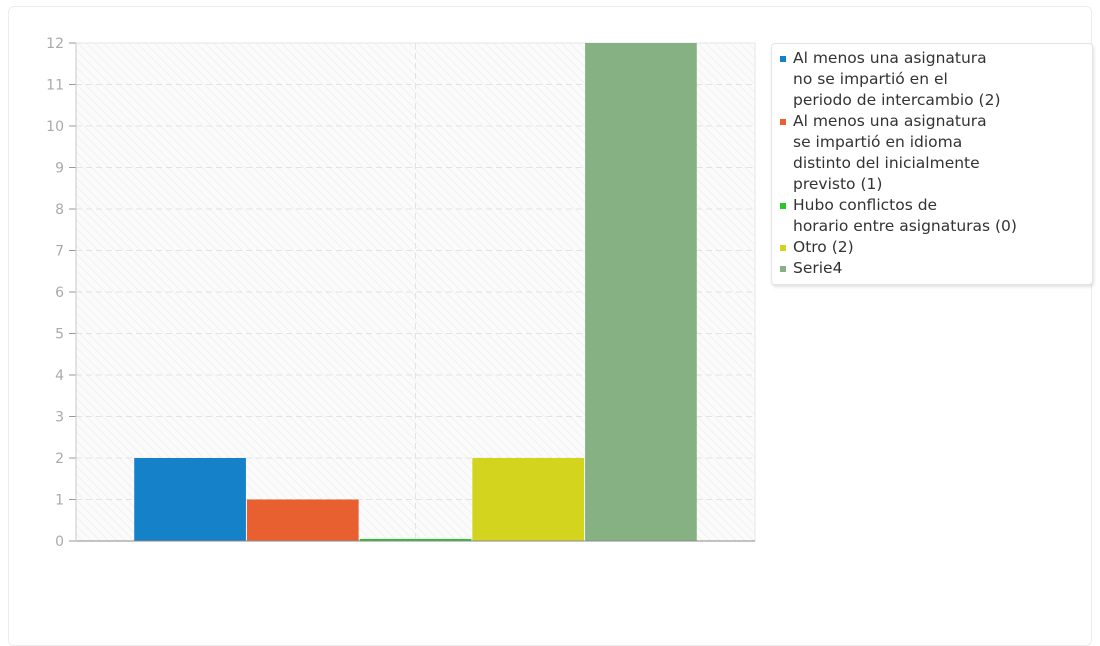 Image resolution: width=1100 pixels, height=646 pixels. Describe the element at coordinates (59, 335) in the screenshot. I see `y-tick-label: 5` at that location.